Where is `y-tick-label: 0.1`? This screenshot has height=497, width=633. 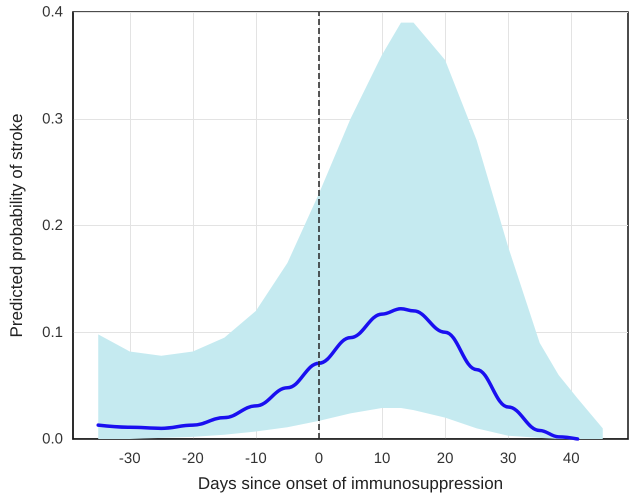 y-tick-label: 0.1 is located at coordinates (52, 332).